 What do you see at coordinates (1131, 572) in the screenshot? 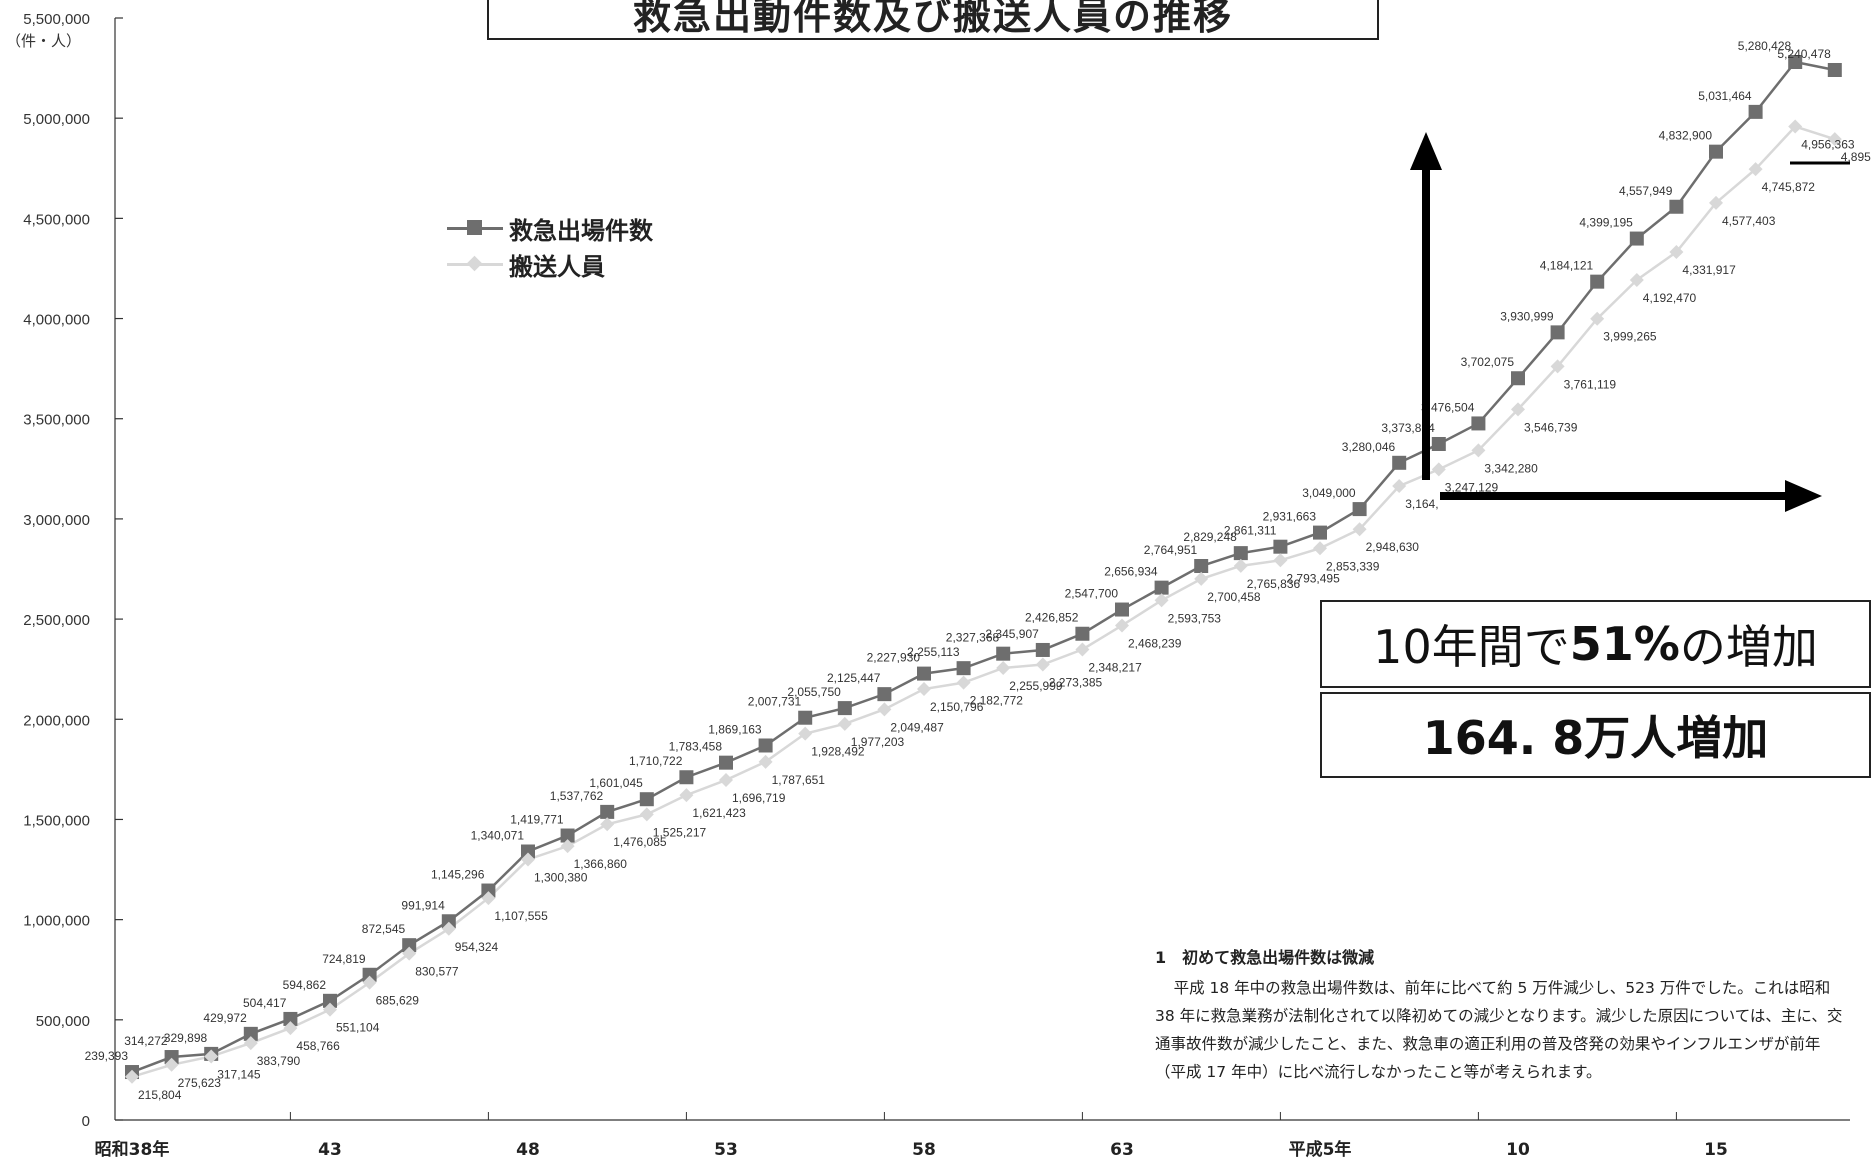
I see `data-label-cases: 2,656,934` at bounding box center [1131, 572].